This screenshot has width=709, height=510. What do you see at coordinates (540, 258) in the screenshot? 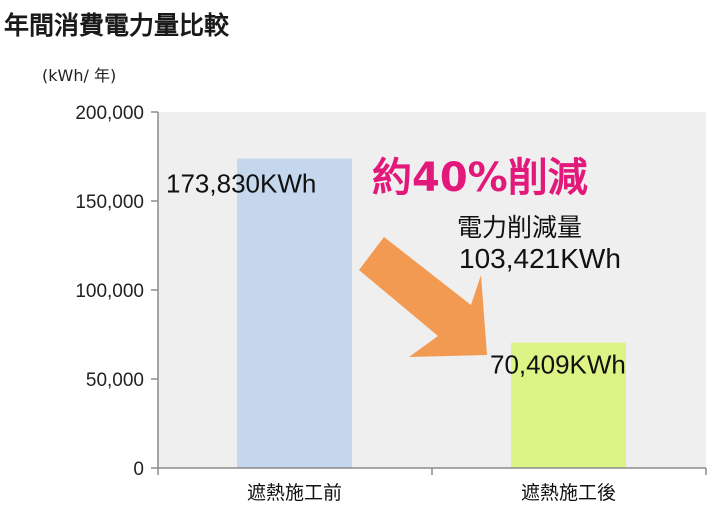
I see `reduction-value-annotation: 103,421KWh` at bounding box center [540, 258].